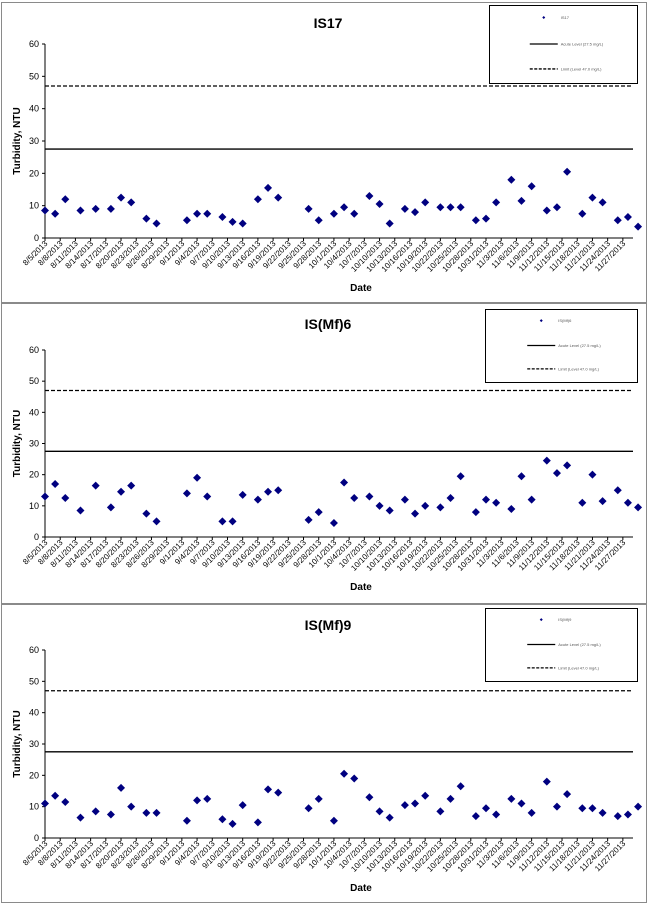  Describe the element at coordinates (34, 76) in the screenshot. I see `y-tick-label: 50` at that location.